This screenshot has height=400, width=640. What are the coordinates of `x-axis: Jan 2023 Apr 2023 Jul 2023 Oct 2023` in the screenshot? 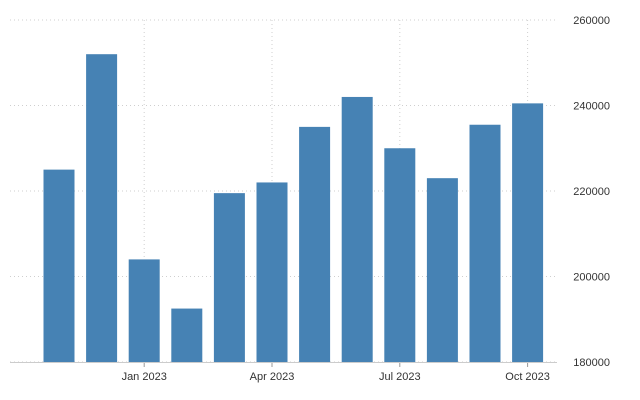 It's located at (283, 372).